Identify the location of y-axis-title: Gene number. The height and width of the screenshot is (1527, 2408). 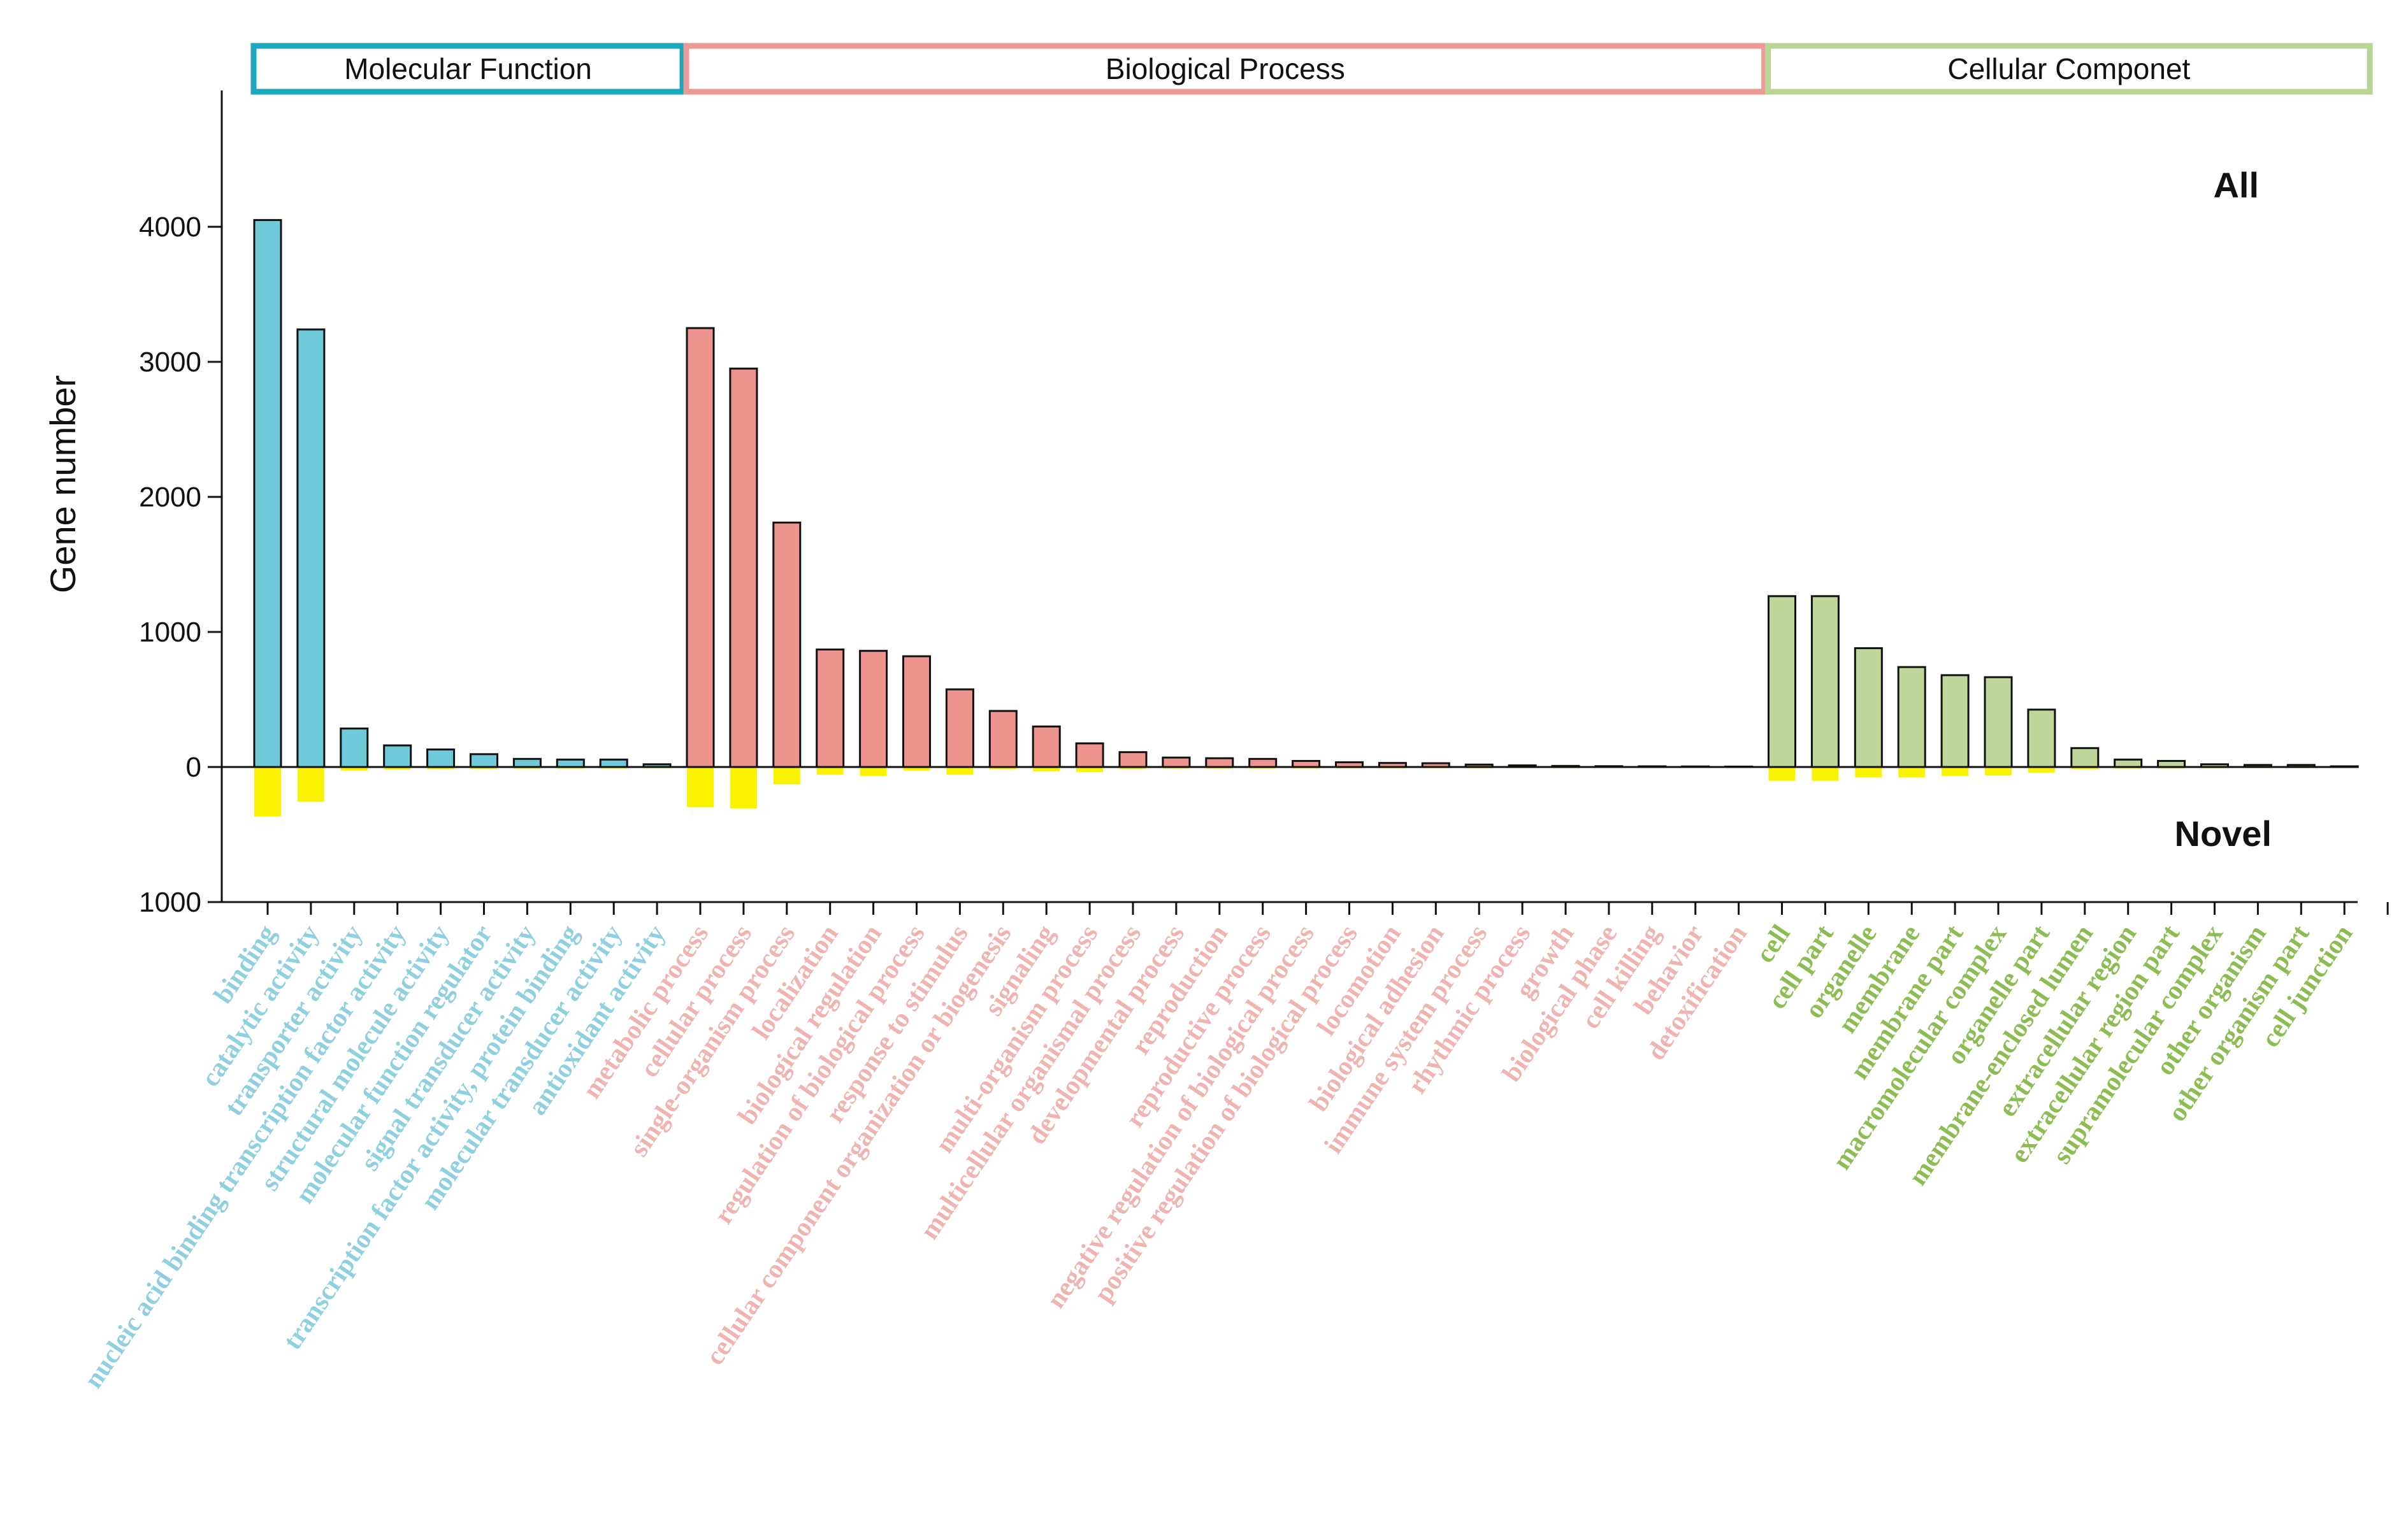
(63, 484).